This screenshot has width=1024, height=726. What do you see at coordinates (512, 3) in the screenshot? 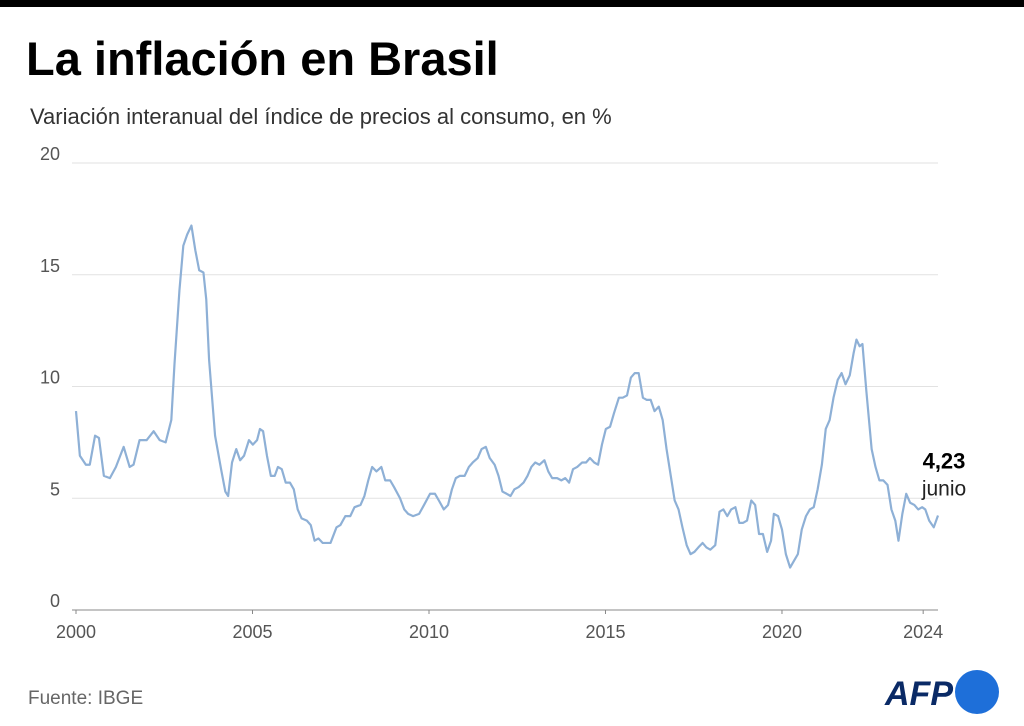
I see `top-bar` at bounding box center [512, 3].